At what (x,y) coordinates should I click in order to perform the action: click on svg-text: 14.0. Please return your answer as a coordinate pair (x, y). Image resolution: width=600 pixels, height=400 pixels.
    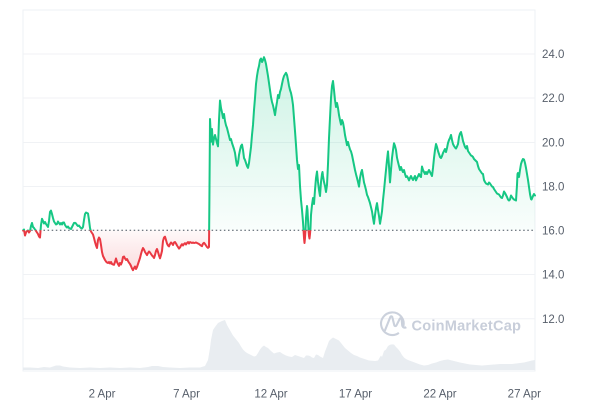
    Looking at the image, I should click on (553, 276).